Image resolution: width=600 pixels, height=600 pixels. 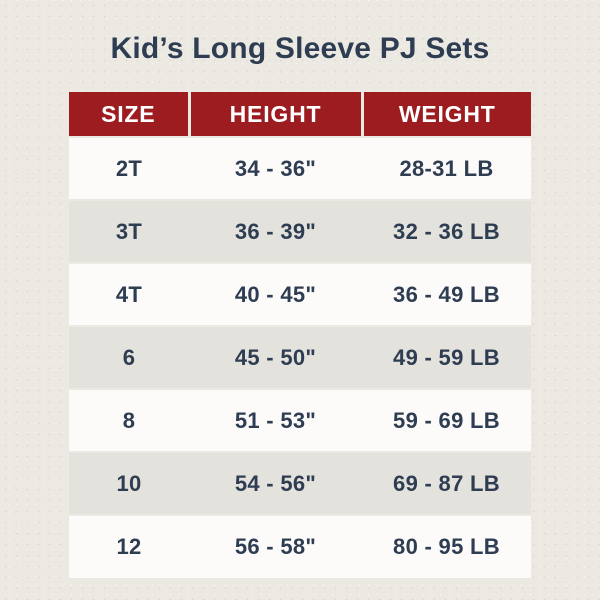 I want to click on cell-height: 36 - 39", so click(x=275, y=231).